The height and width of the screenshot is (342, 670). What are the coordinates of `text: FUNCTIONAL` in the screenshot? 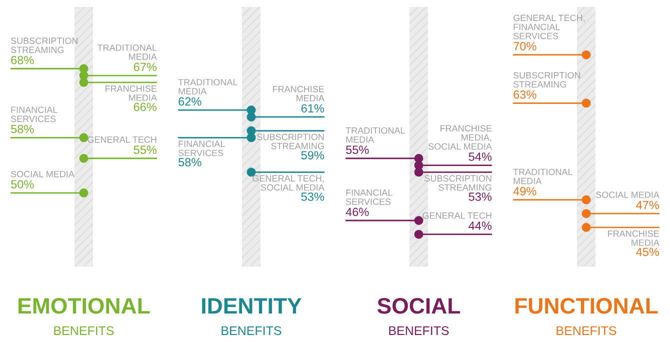 It's located at (587, 306).